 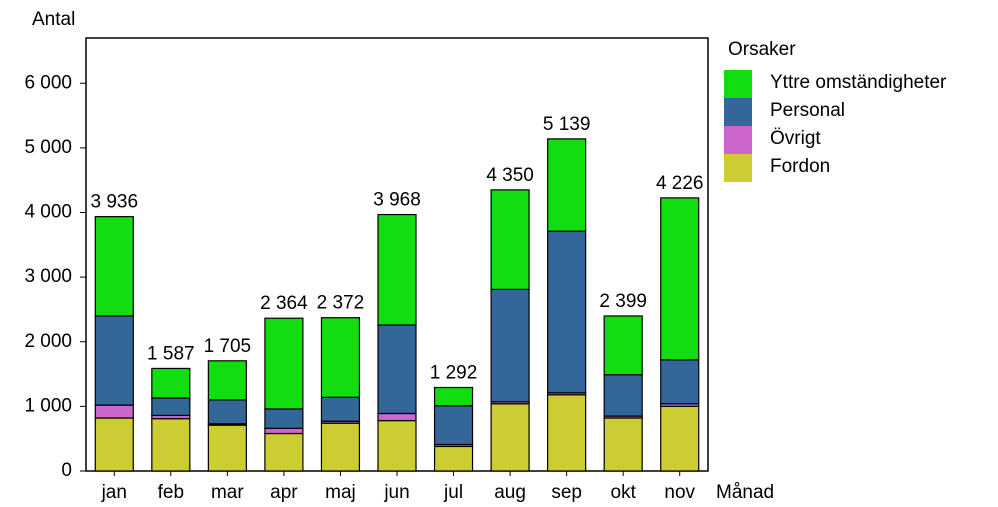 I want to click on total-label: 3 936, so click(x=114, y=202).